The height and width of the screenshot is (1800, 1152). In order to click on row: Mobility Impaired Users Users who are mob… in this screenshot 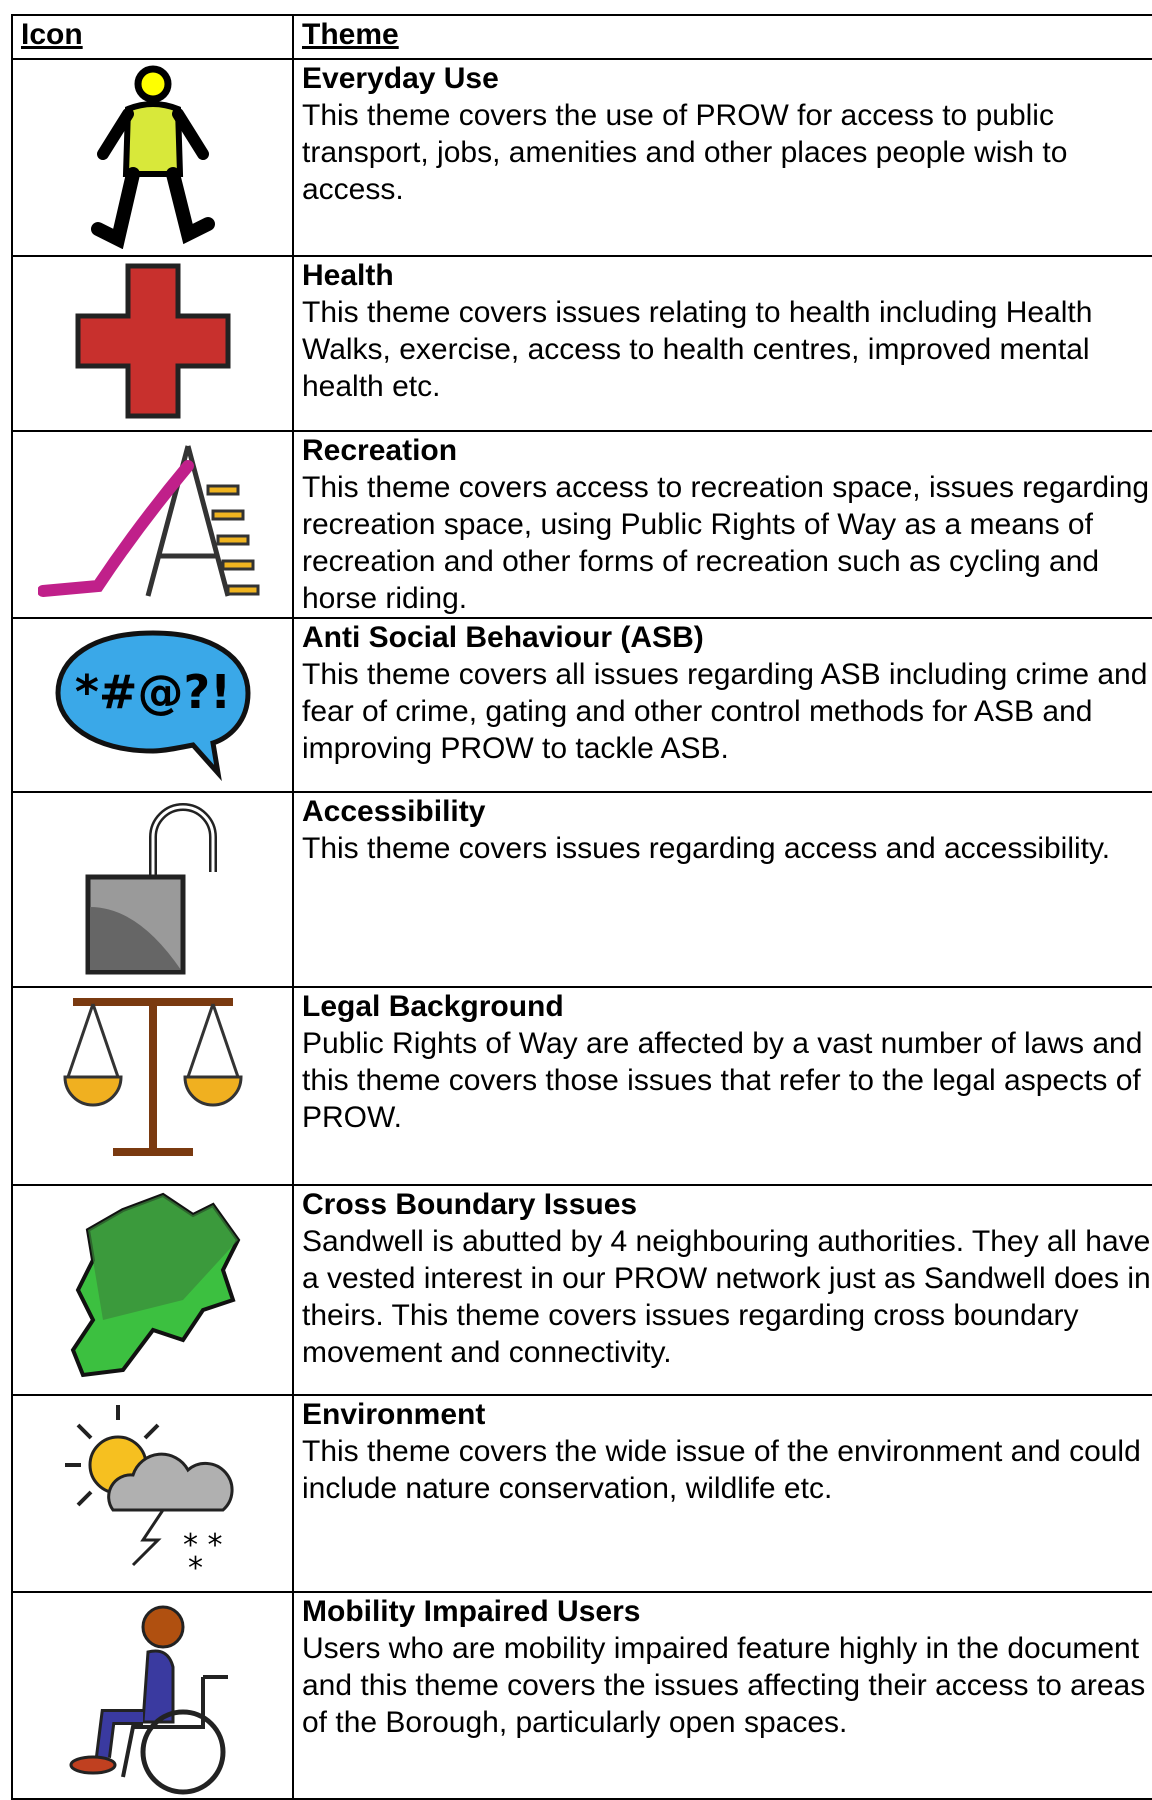, I will do `click(581, 1695)`.